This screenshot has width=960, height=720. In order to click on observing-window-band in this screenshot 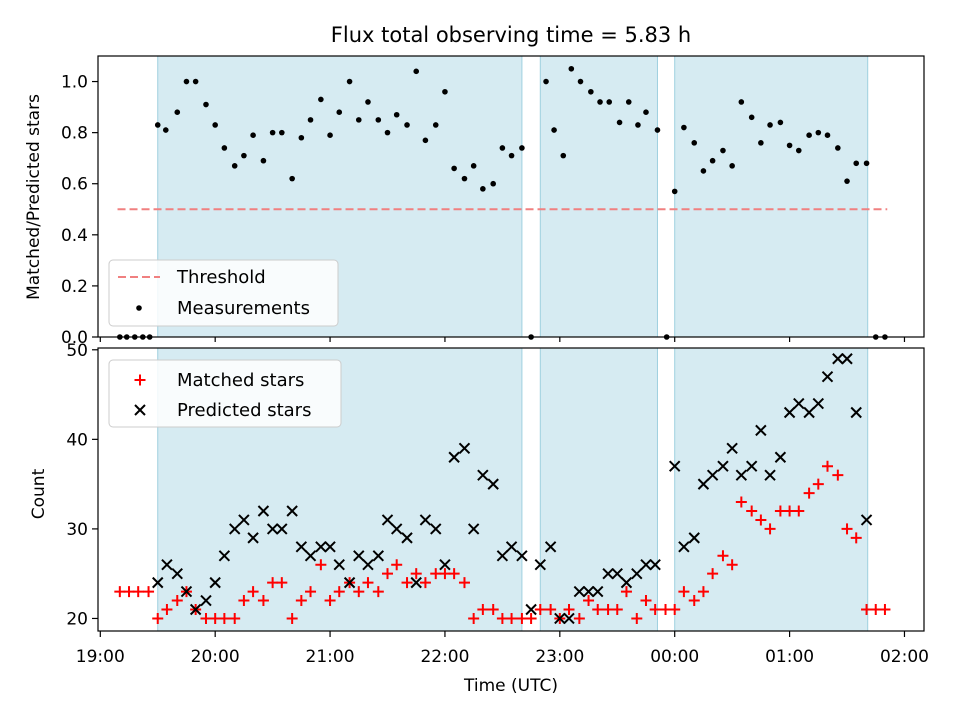, I will do `click(771, 489)`.